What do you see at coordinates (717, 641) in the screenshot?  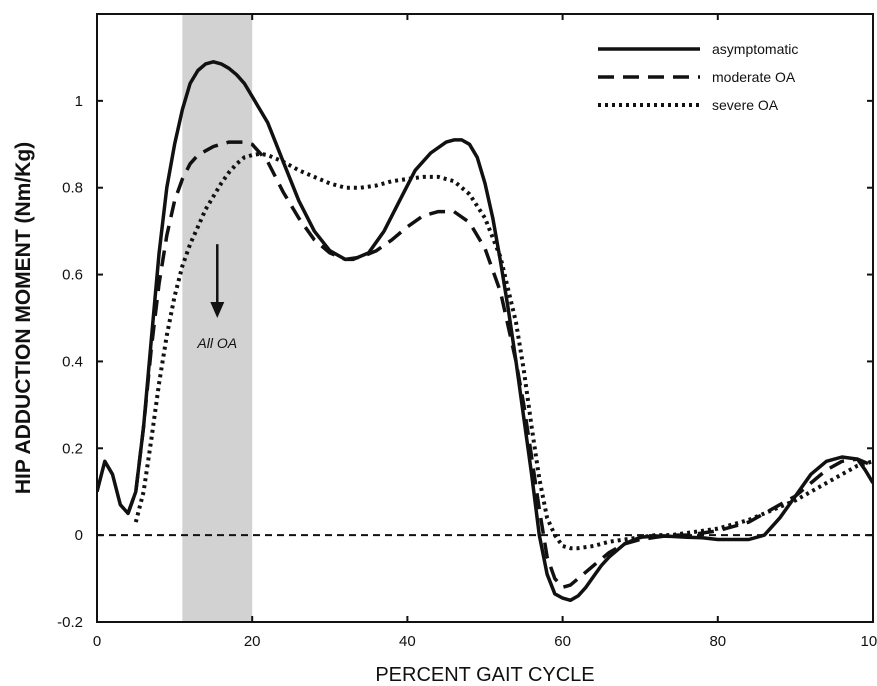 I see `x-tick-label: 80` at bounding box center [717, 641].